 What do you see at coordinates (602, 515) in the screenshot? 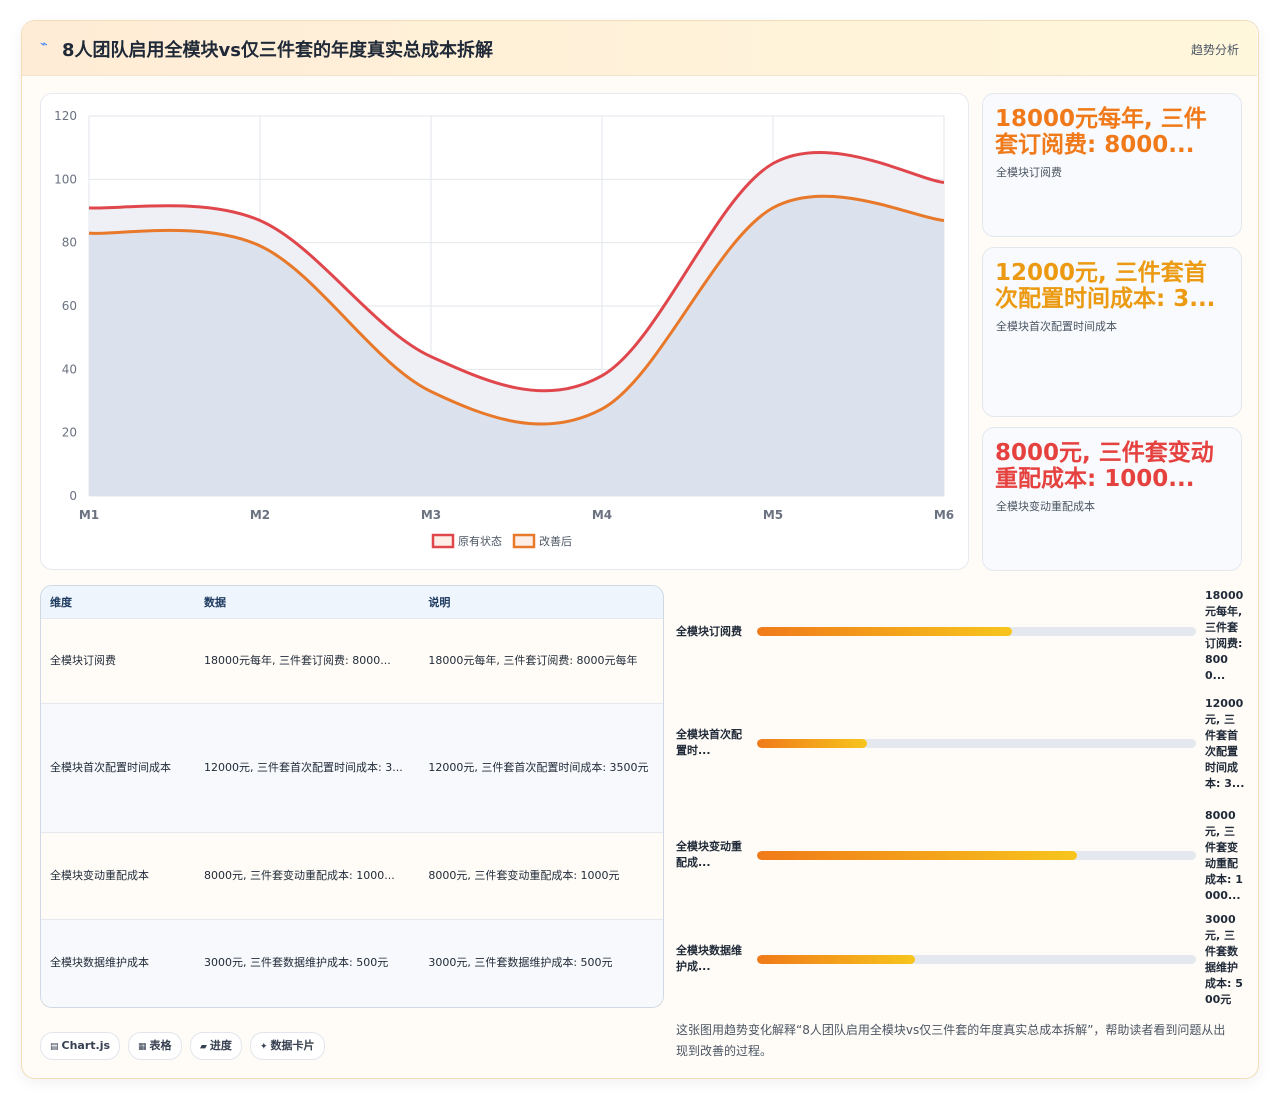
I see `x-tick-label: M4` at bounding box center [602, 515].